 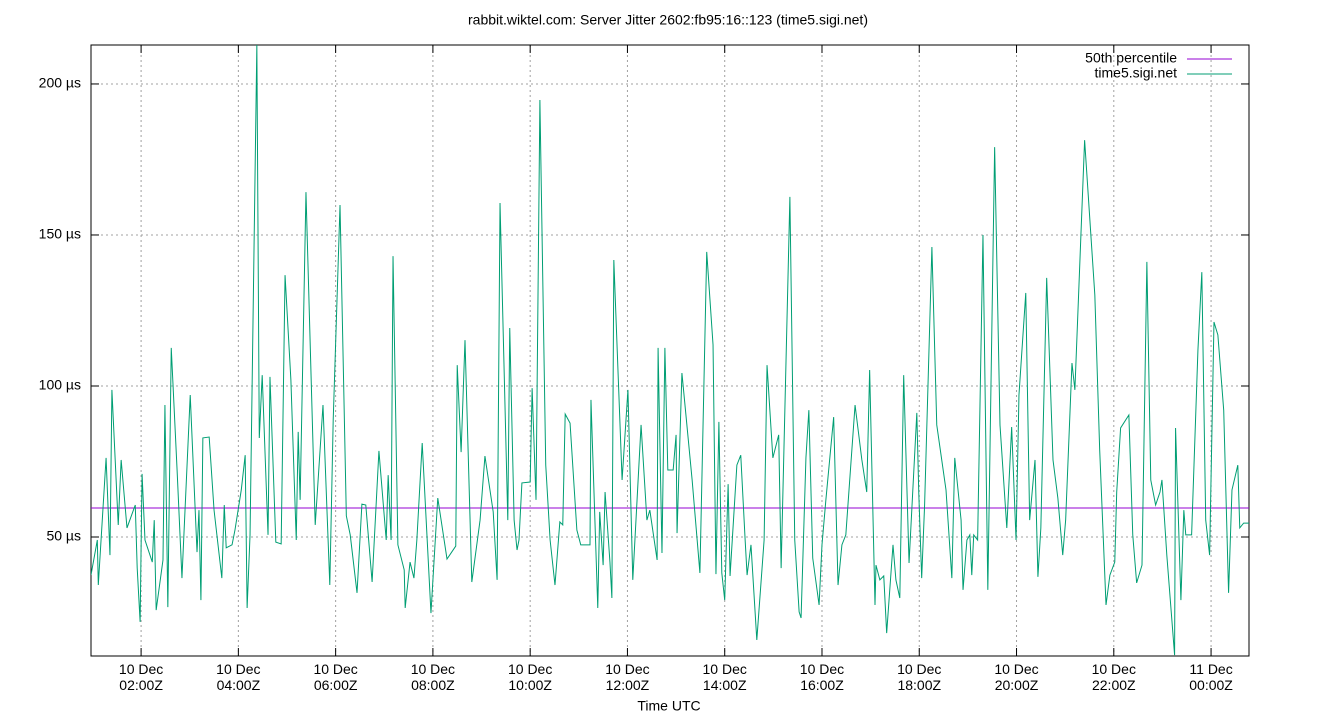 What do you see at coordinates (1211, 677) in the screenshot?
I see `x-tick-label: 11 Dec 00:00Z` at bounding box center [1211, 677].